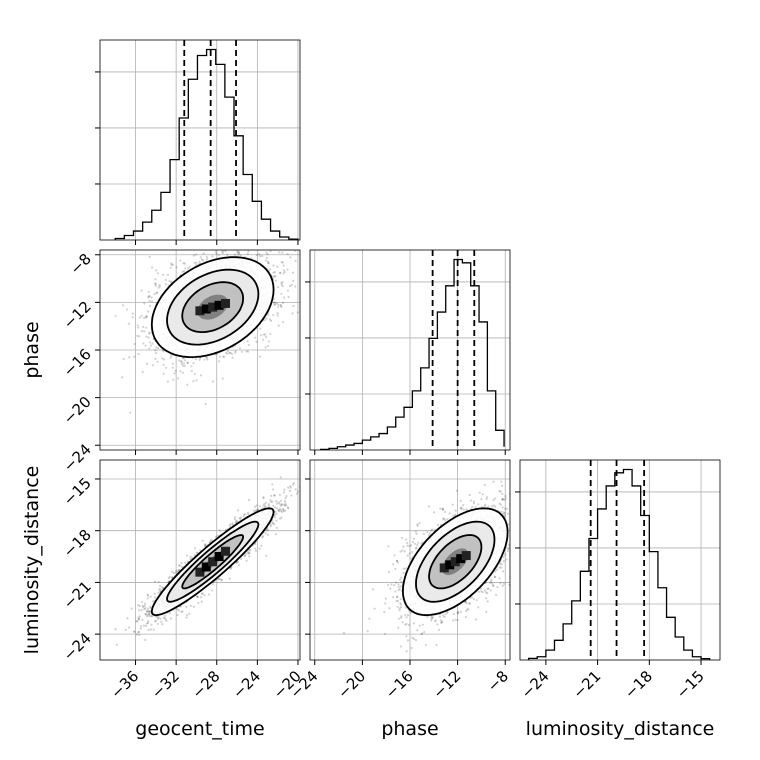 This screenshot has height=760, width=760. I want to click on density-layer, so click(207, 561).